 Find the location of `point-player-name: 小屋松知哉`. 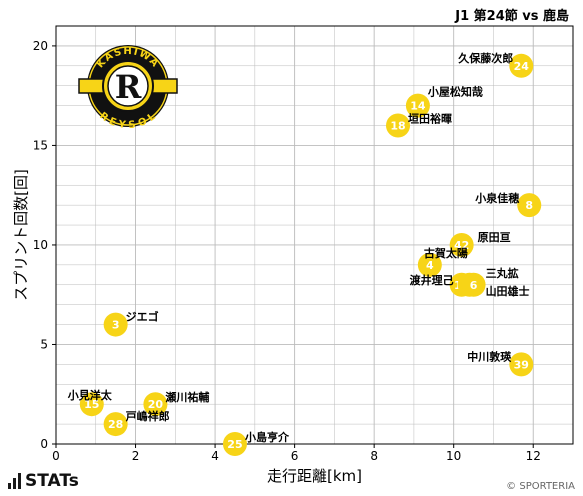

point-player-name: 小屋松知哉 is located at coordinates (455, 92).